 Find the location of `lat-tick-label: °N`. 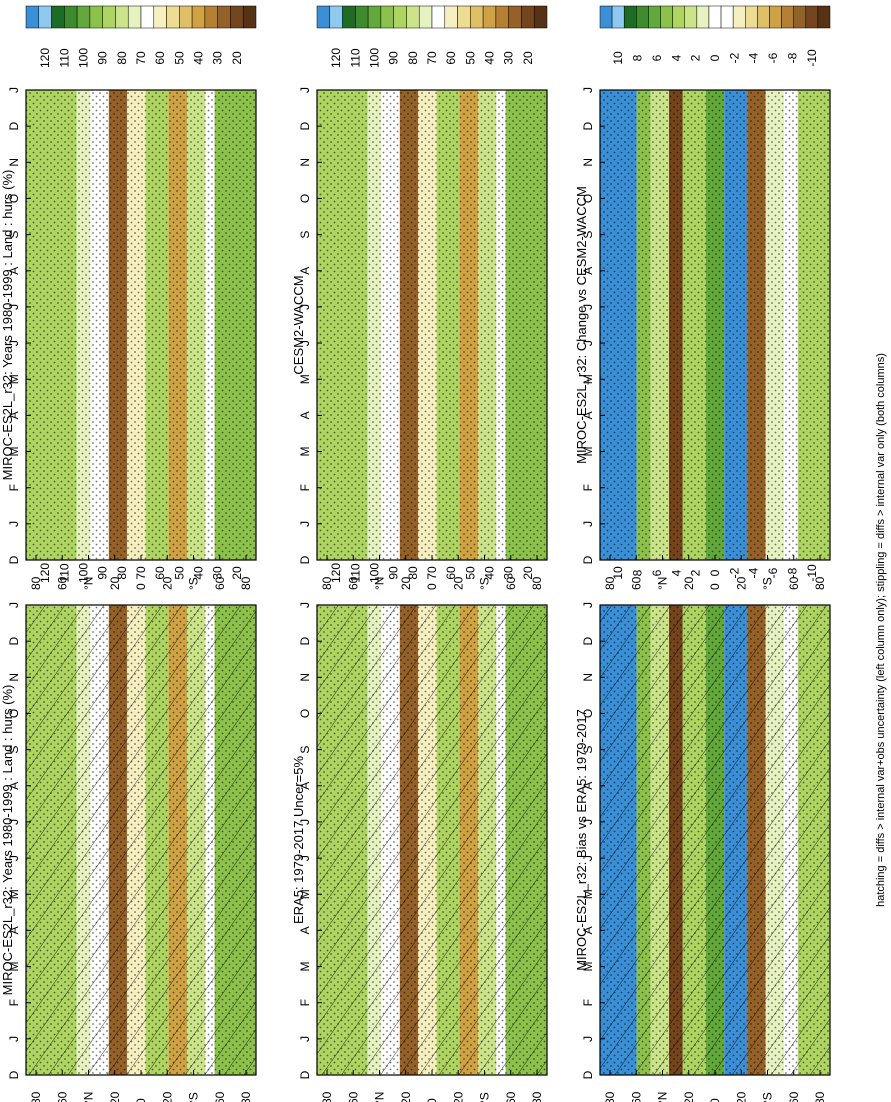

lat-tick-label: °N is located at coordinates (89, 583).